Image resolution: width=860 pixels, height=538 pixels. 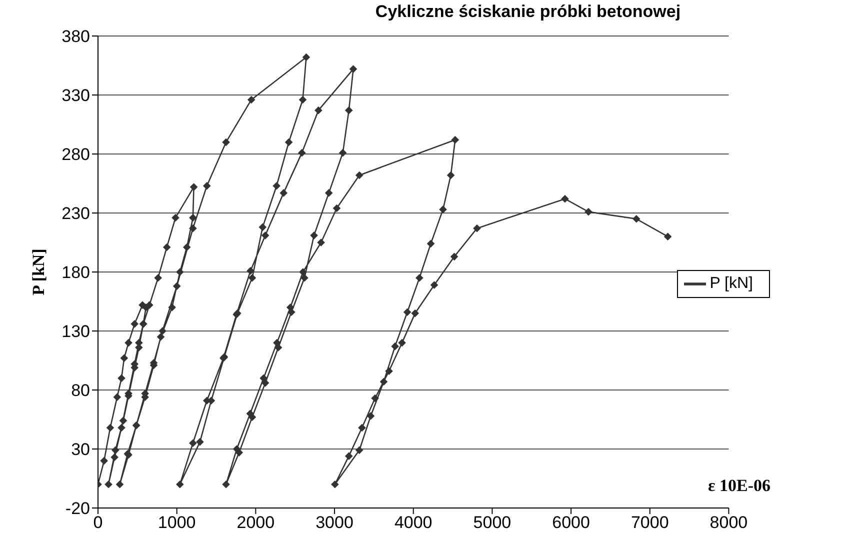 What do you see at coordinates (335, 522) in the screenshot?
I see `x-tick-label: 3000` at bounding box center [335, 522].